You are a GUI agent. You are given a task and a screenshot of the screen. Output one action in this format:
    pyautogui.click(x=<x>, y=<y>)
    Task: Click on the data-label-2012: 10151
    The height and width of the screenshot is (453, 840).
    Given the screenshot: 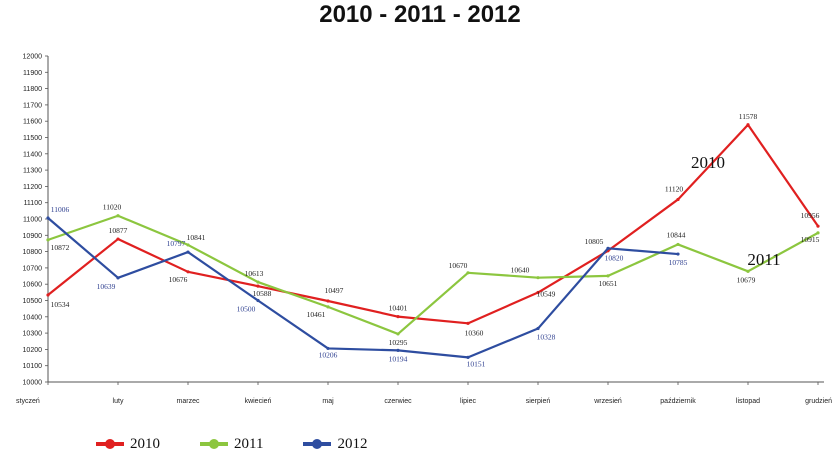 What is the action you would take?
    pyautogui.click(x=476, y=363)
    